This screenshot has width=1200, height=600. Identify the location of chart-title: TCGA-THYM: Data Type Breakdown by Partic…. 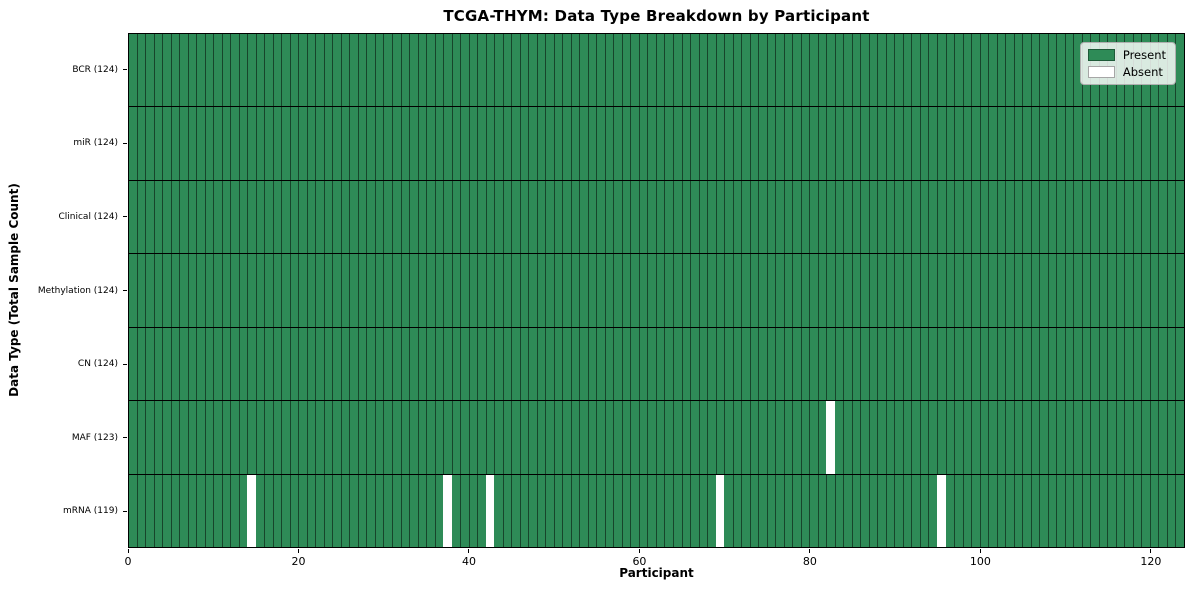
(656, 16).